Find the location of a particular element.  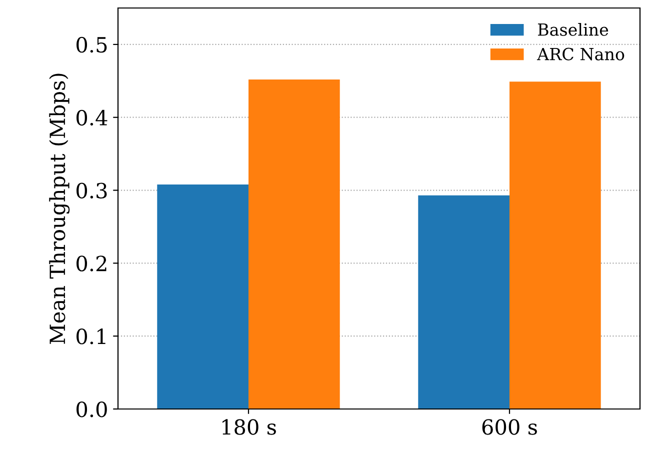

y-tick-label: 0.1 is located at coordinates (91, 336).